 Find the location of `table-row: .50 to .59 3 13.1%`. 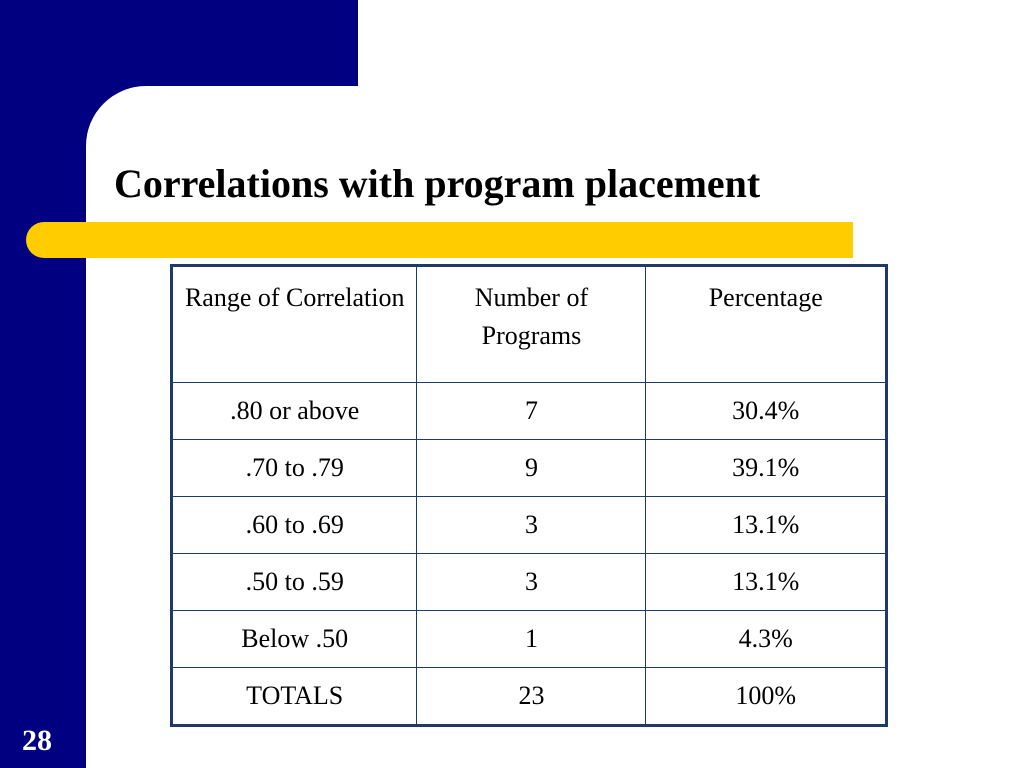

table-row: .50 to .59 3 13.1% is located at coordinates (528, 582).